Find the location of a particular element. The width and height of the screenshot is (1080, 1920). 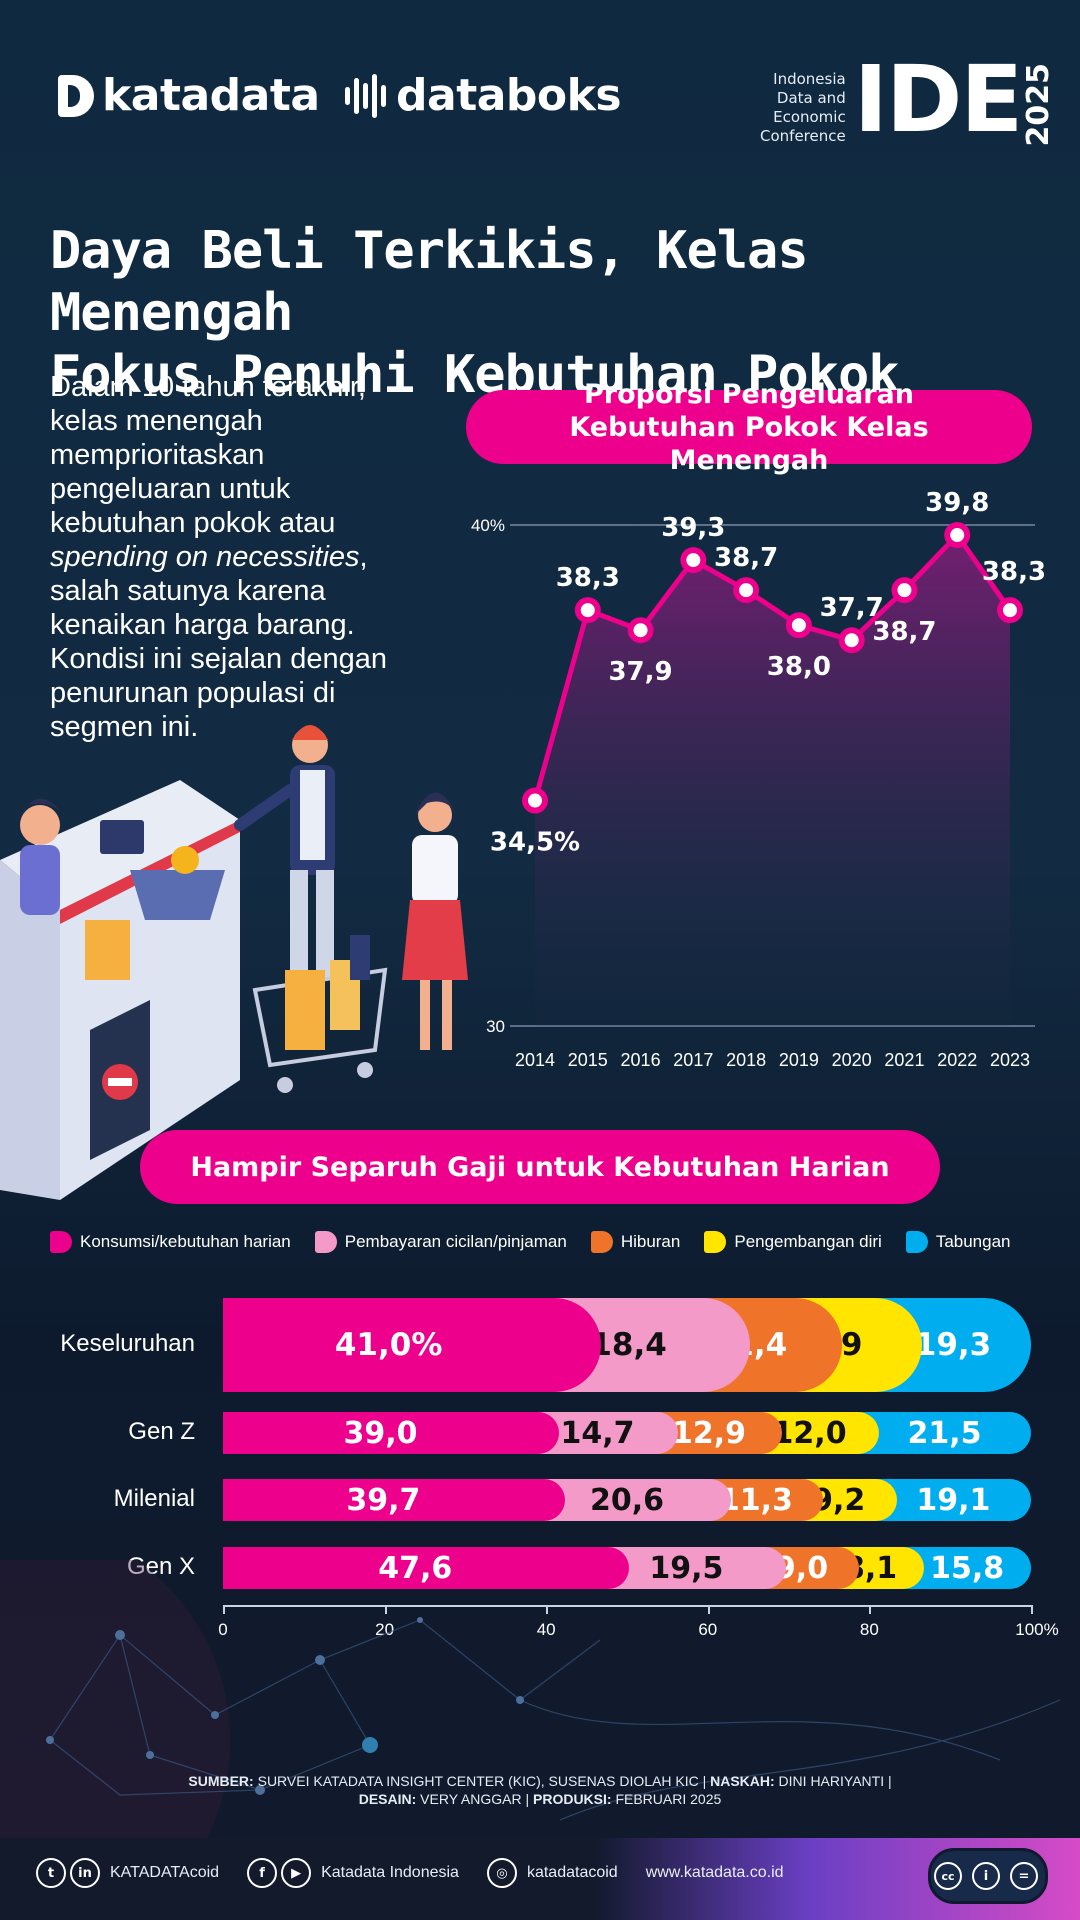

woman-top is located at coordinates (435, 870).